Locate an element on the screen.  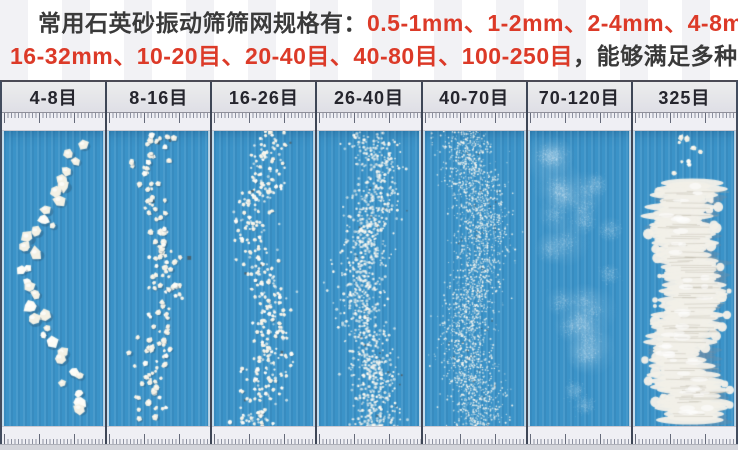
mesh-column-5: 40-70目 is located at coordinates (475, 263).